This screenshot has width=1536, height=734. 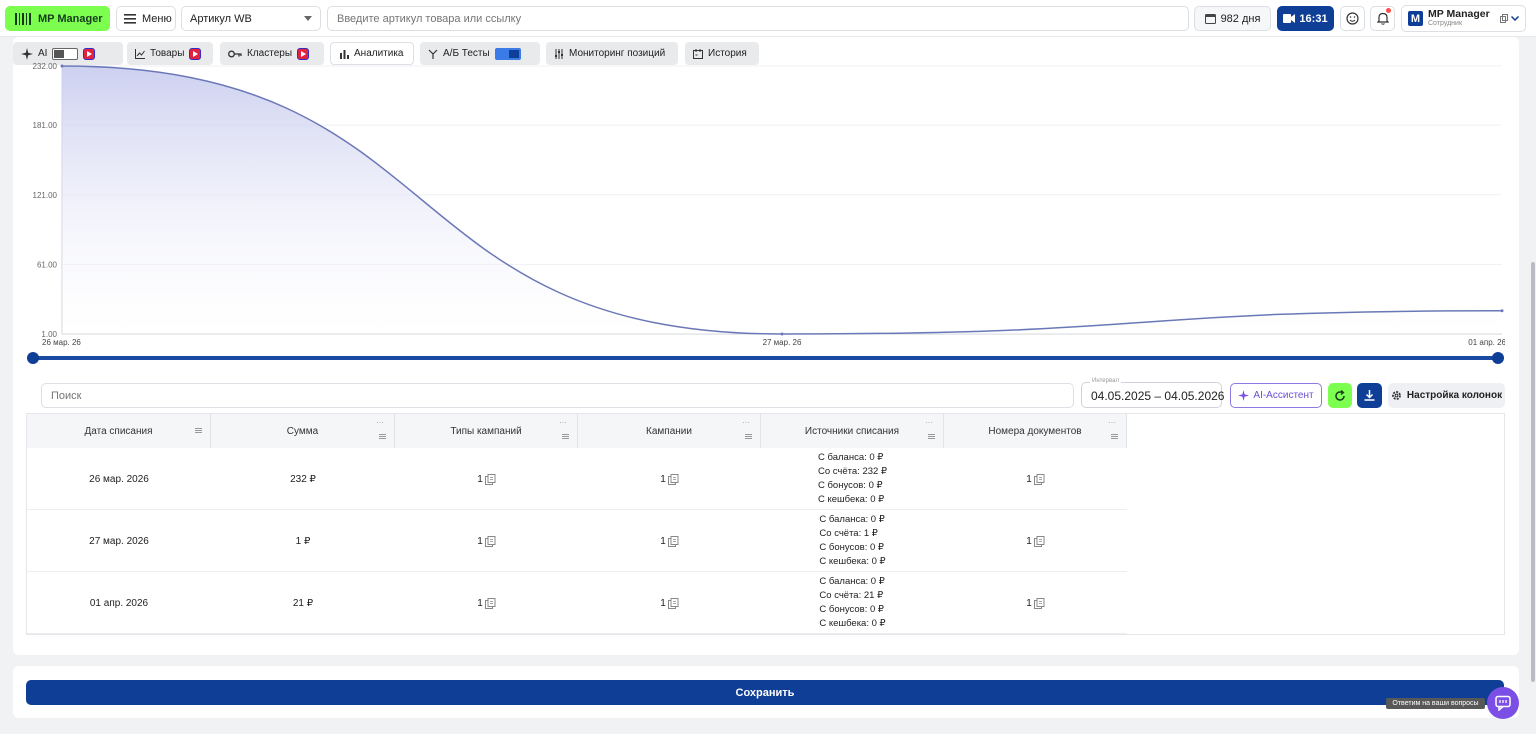 What do you see at coordinates (1152, 393) in the screenshot?
I see `date-range-picker: Интервал 04.05.2025 – 04.05.2026` at bounding box center [1152, 393].